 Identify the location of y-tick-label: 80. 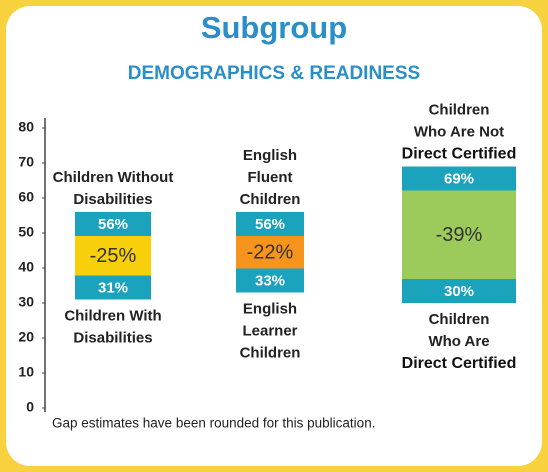
(26, 127).